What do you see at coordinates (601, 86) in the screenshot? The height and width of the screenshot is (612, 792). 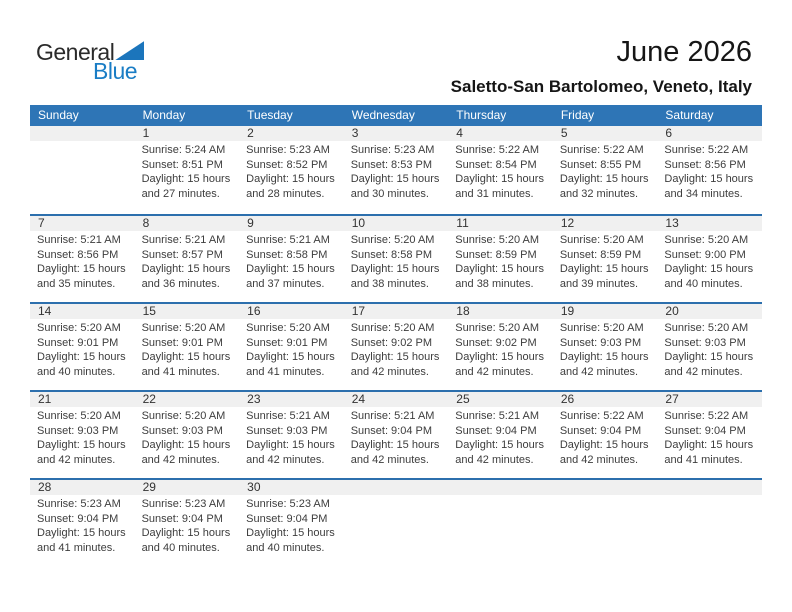 I see `page-subtitle: Saletto-San Bartolomeo, Veneto, Italy` at bounding box center [601, 86].